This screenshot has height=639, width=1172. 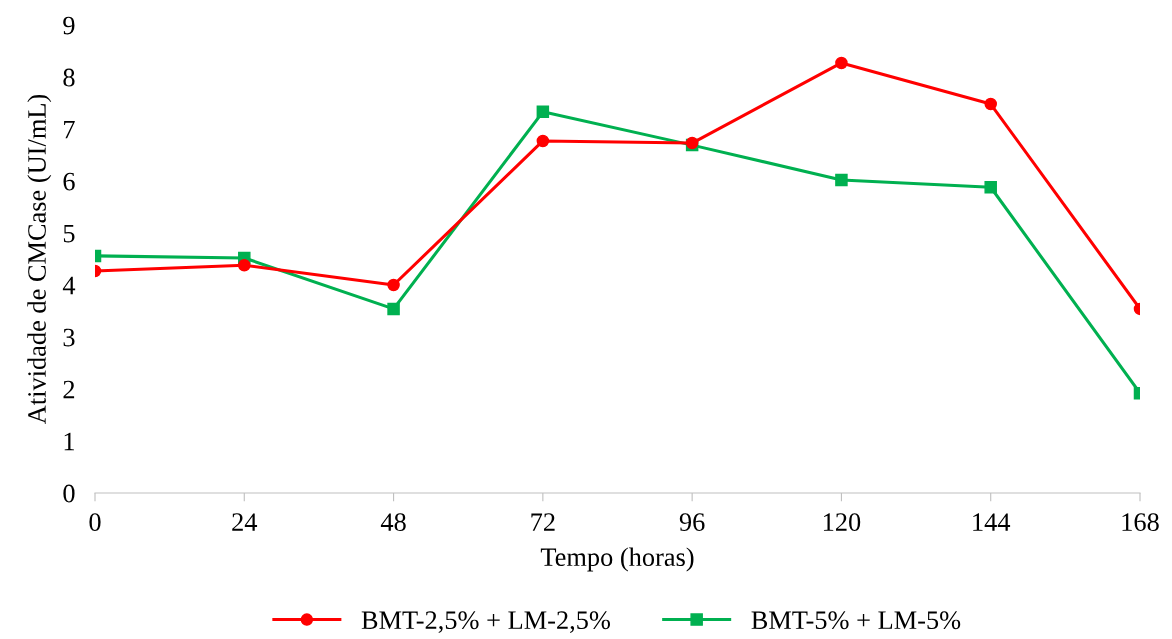 I want to click on legend-label: BMT-5% + LM-5%, so click(x=856, y=620).